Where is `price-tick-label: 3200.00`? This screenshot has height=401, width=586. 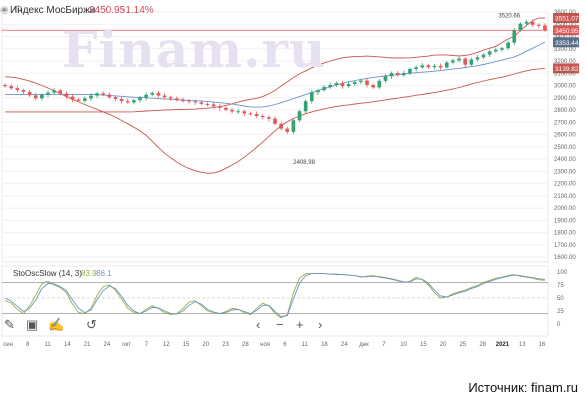 price-tick-label: 3200.00 is located at coordinates (565, 62).